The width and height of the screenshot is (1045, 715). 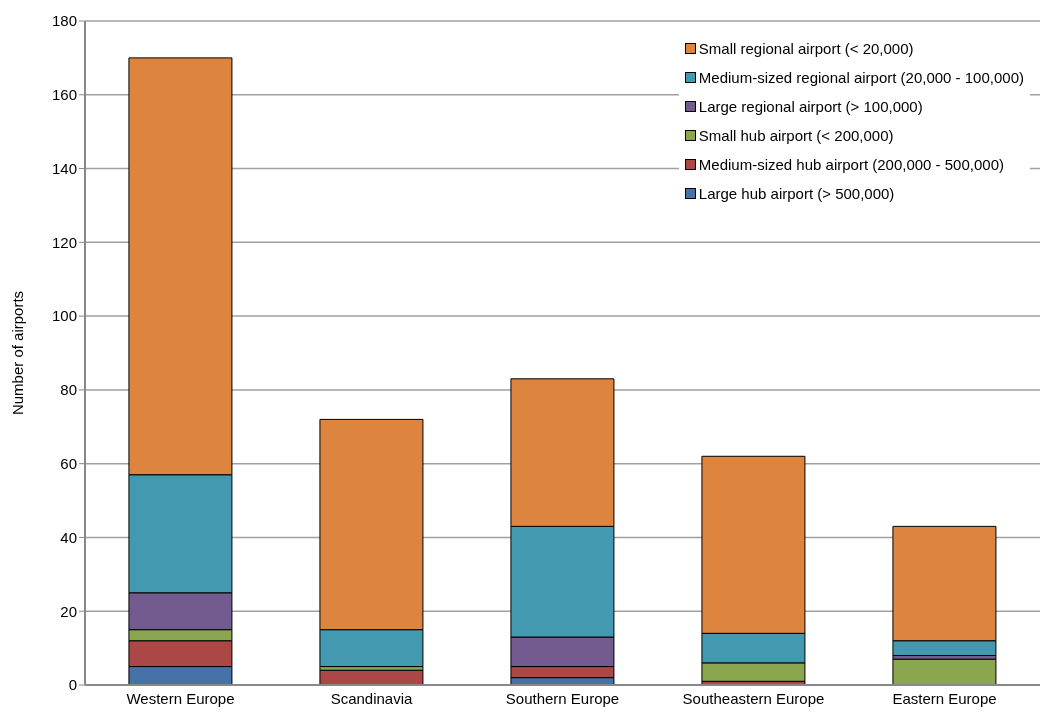 I want to click on legend-label: Small hub airport (< 200,000), so click(x=796, y=135).